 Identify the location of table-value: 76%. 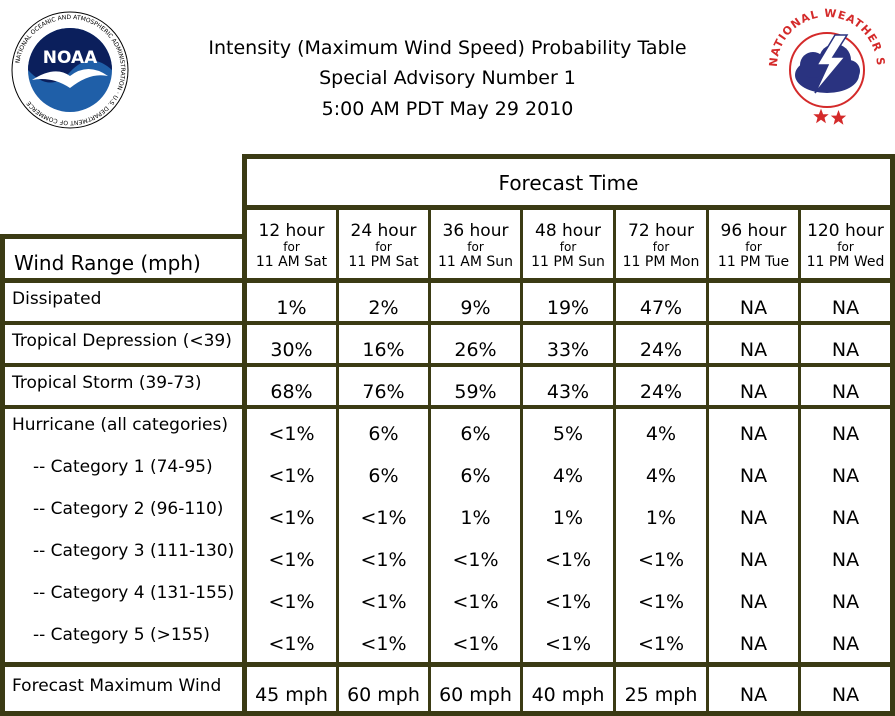
(383, 392).